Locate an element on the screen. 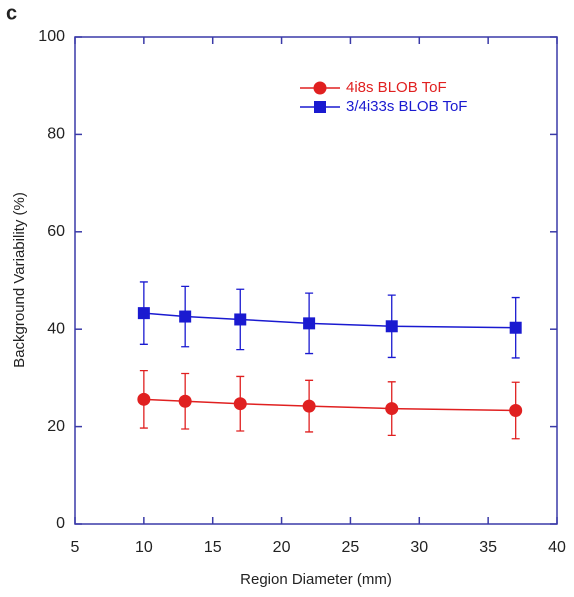  y-axis-label: Background Variability (%) is located at coordinates (19, 280).